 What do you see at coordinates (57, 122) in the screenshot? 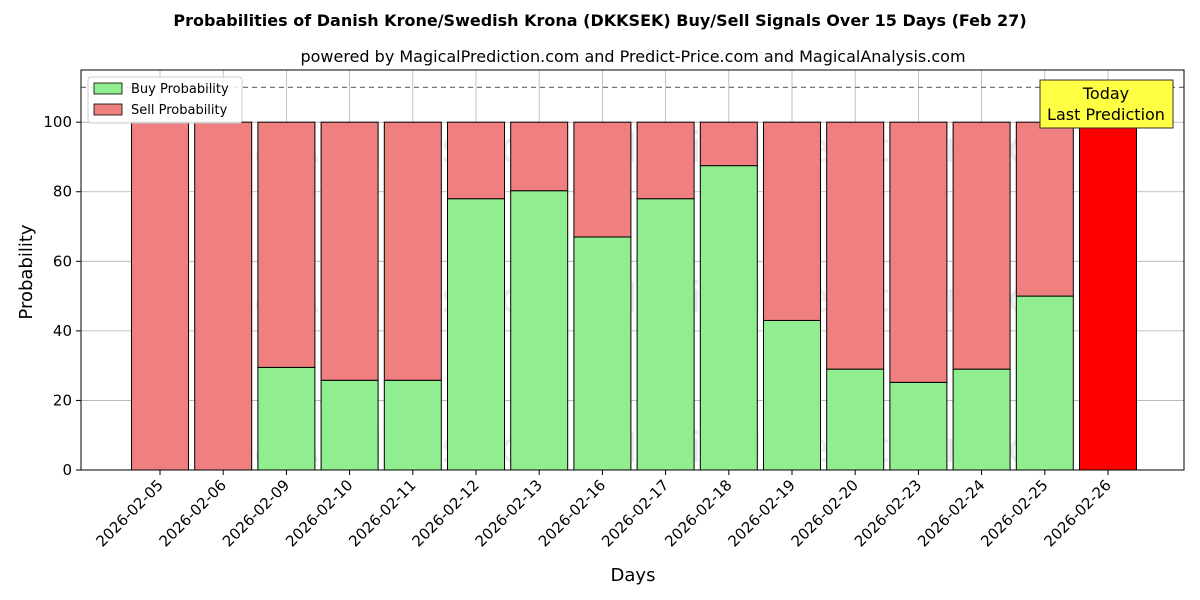
I see `y-tick-label: 100` at bounding box center [57, 122].